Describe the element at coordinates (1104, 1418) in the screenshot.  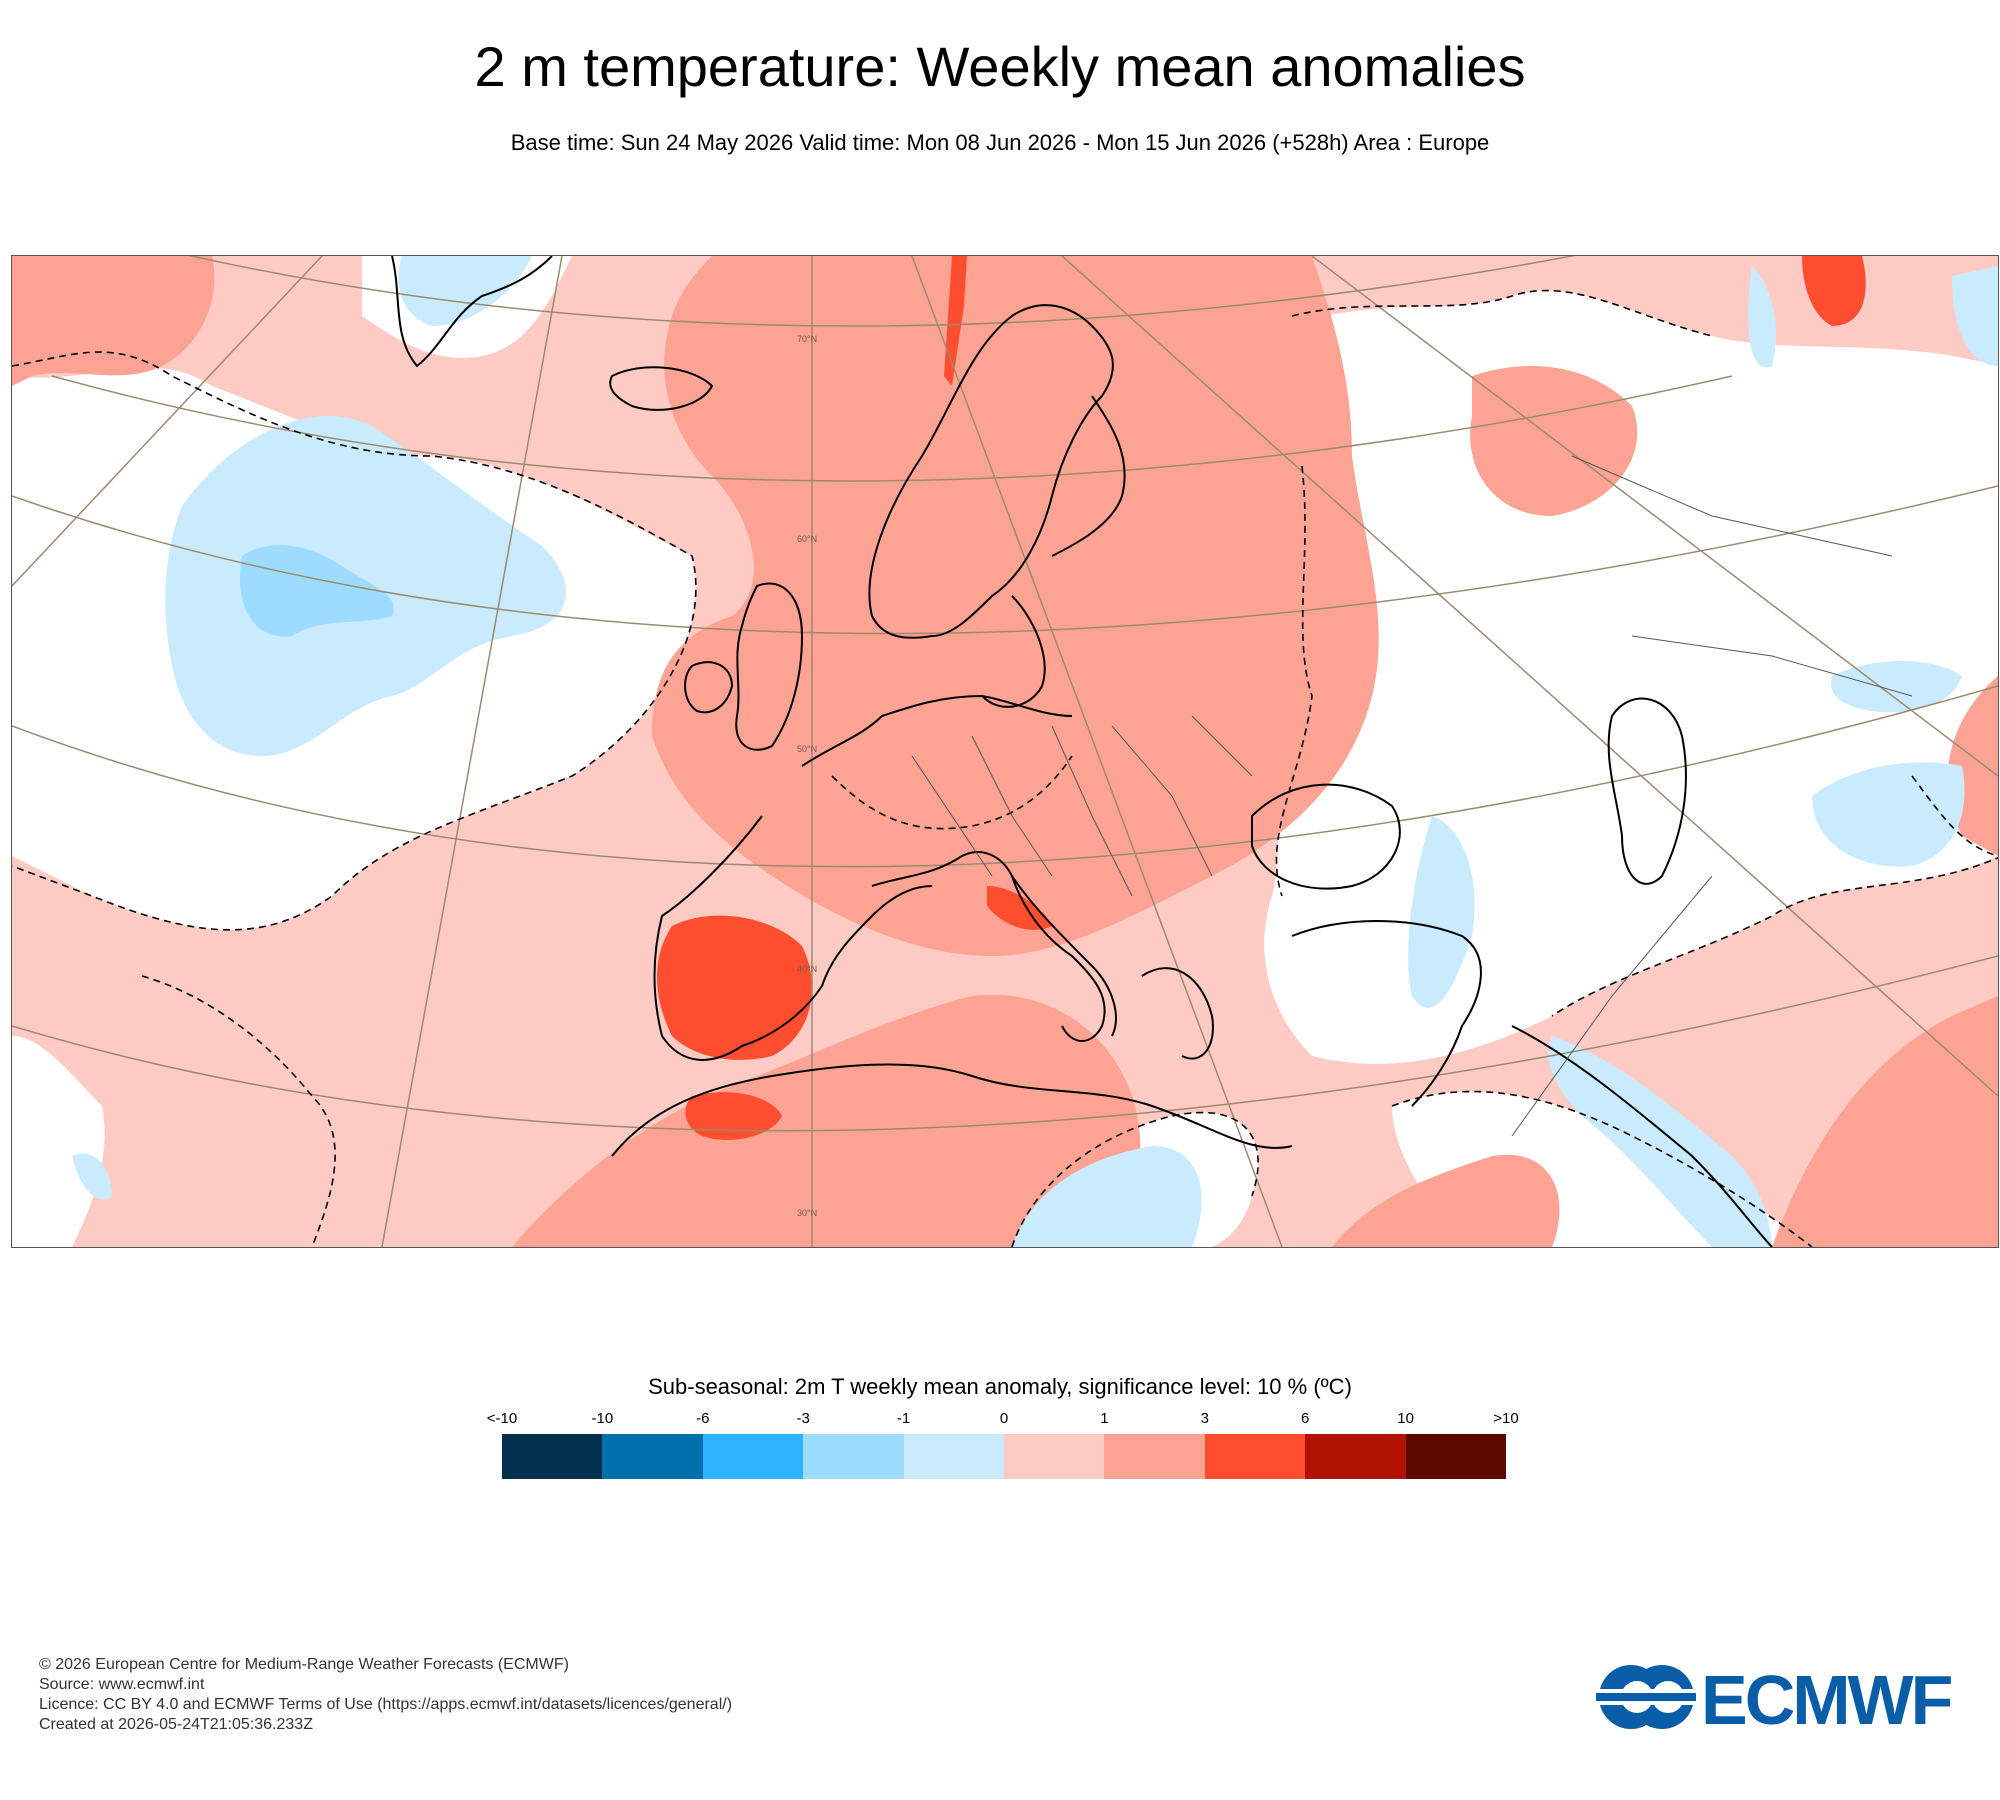
I see `legend-tick-label: 1` at that location.